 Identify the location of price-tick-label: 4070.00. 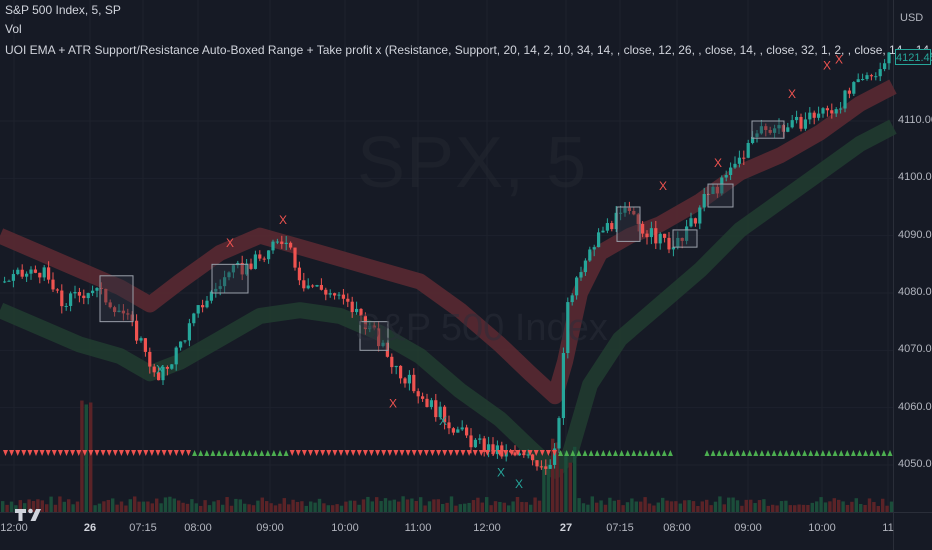
(915, 349).